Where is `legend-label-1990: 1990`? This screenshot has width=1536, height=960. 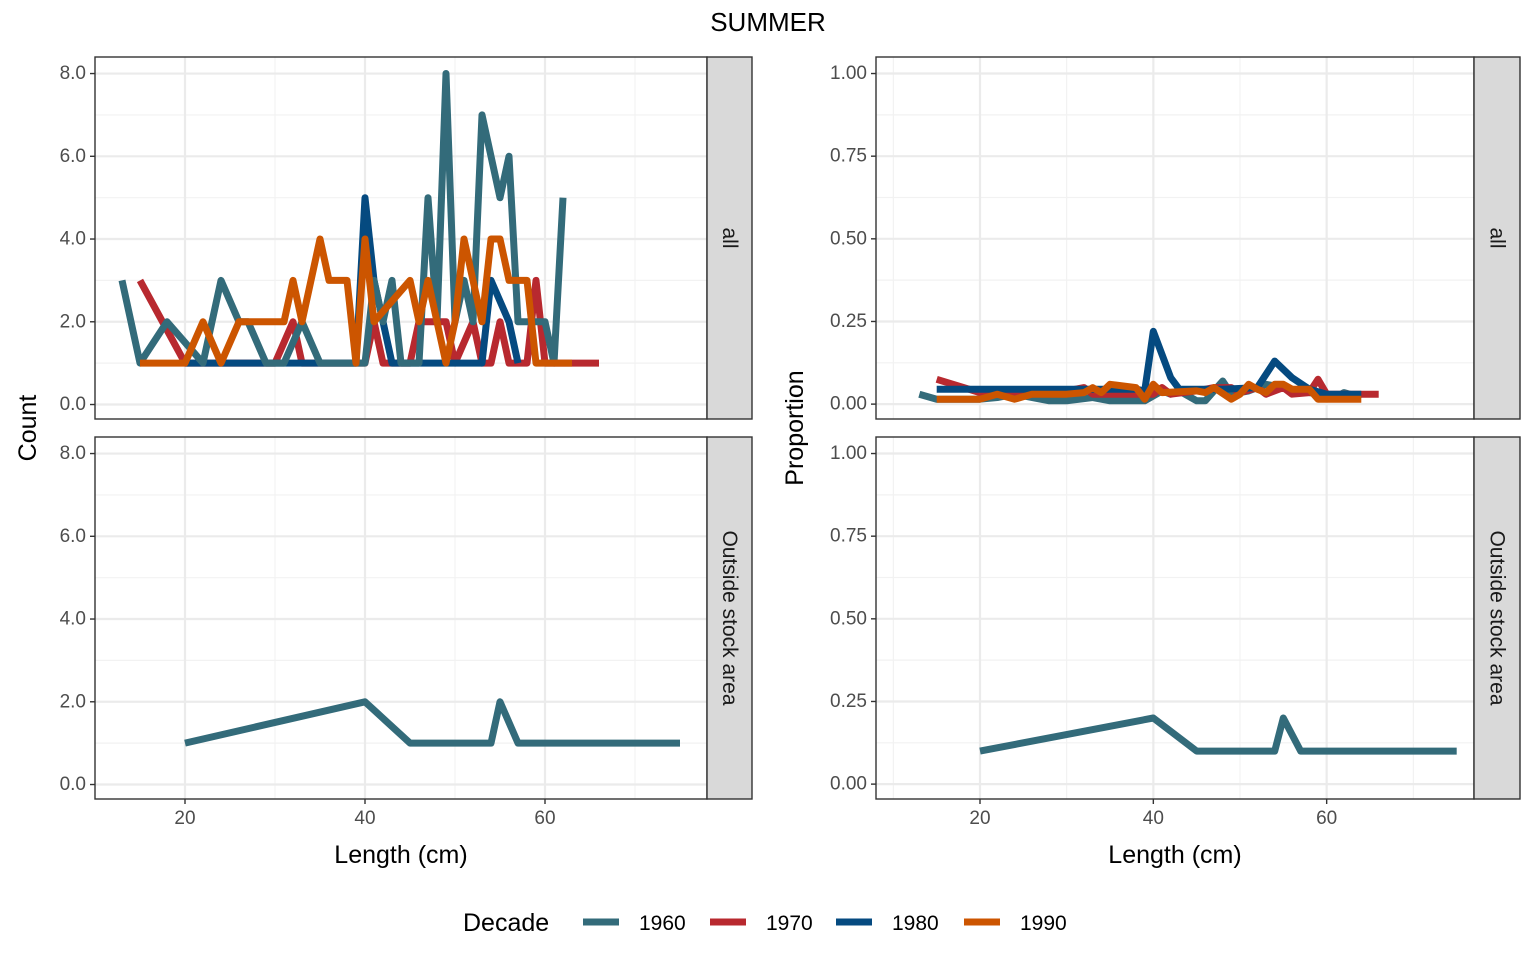
legend-label-1990: 1990 is located at coordinates (1043, 923).